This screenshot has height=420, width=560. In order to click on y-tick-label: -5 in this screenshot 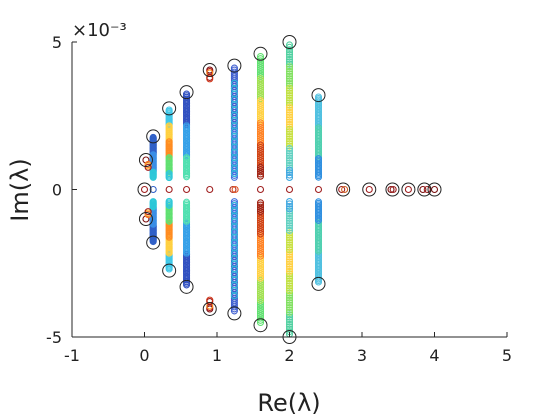, I will do `click(54, 337)`.